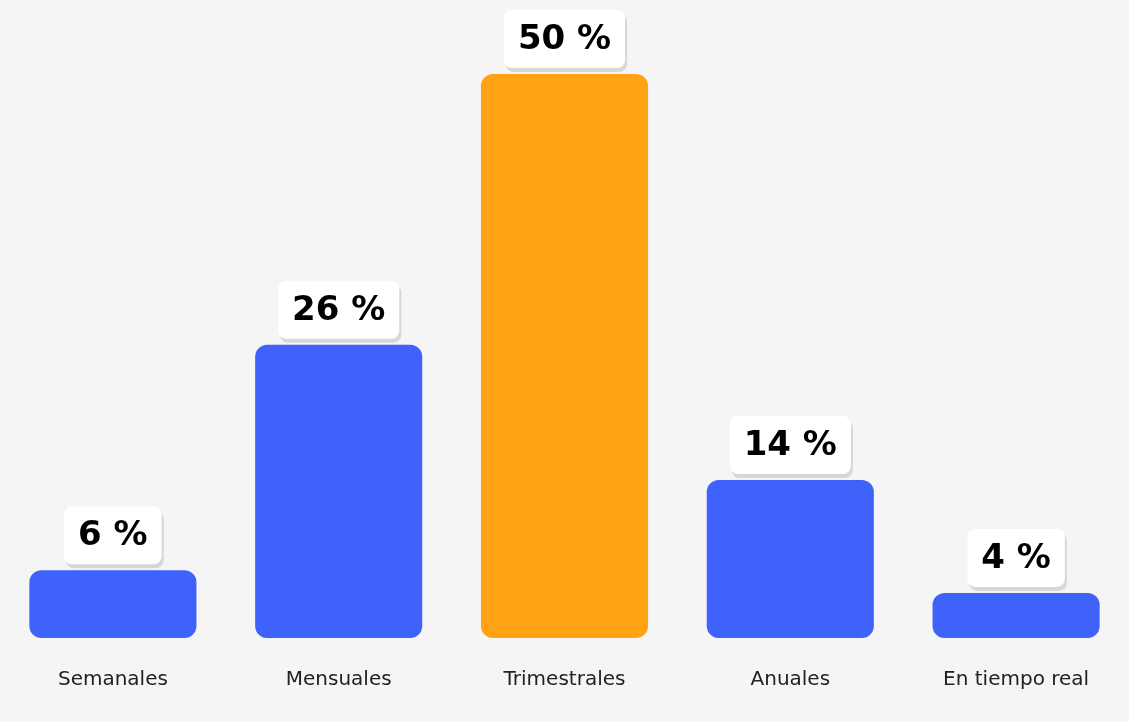 The width and height of the screenshot is (1129, 722). What do you see at coordinates (338, 678) in the screenshot?
I see `x-tick-label: Mensuales` at bounding box center [338, 678].